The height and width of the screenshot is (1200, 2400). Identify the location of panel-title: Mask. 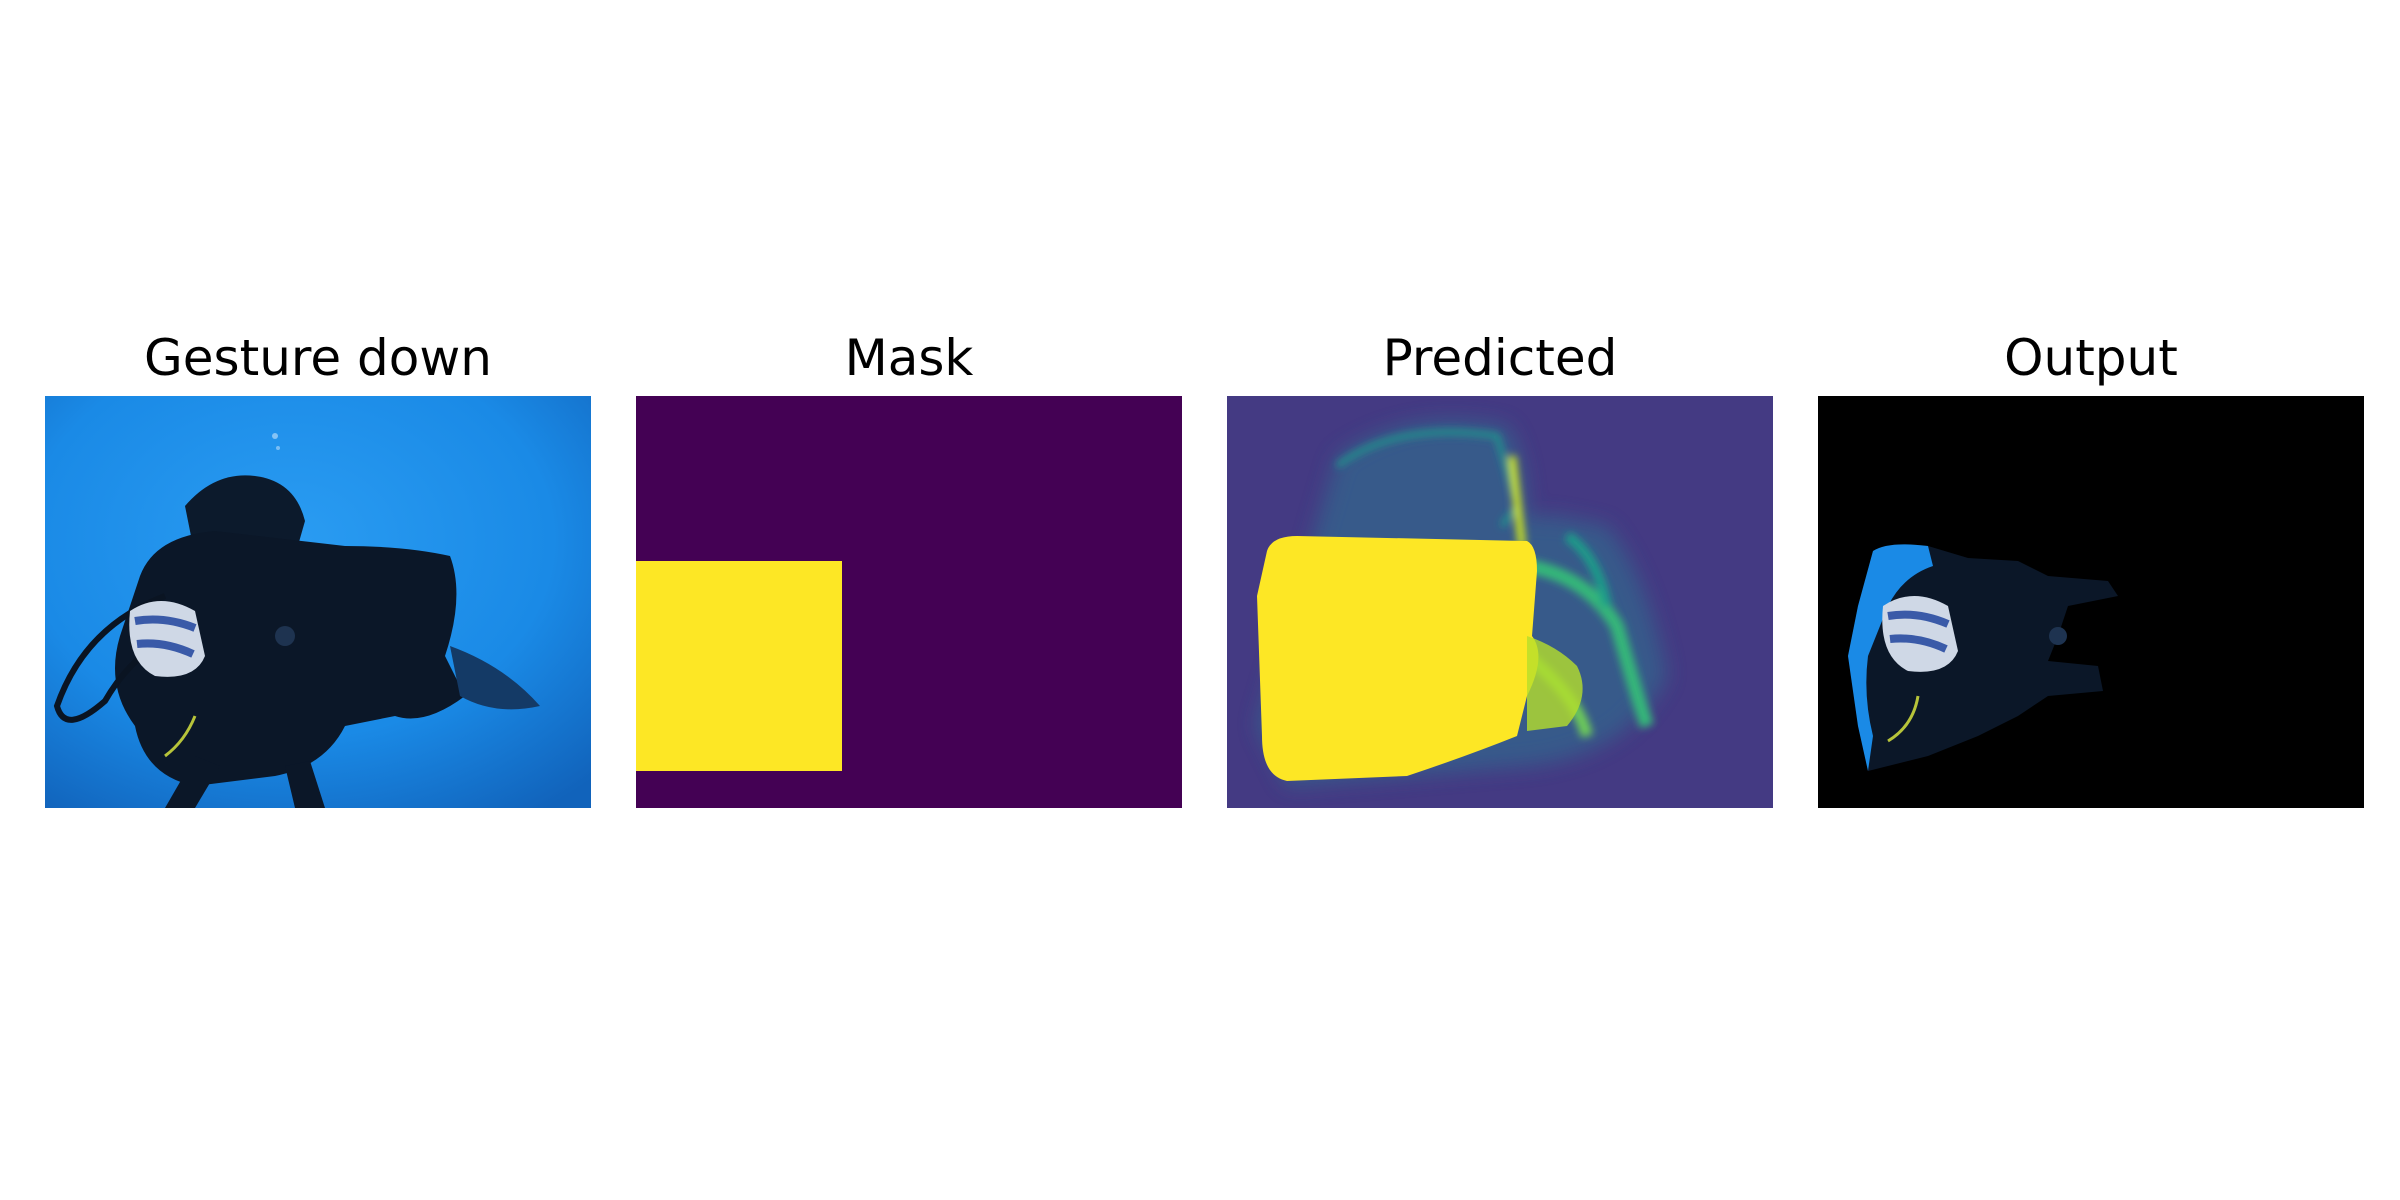
(909, 358).